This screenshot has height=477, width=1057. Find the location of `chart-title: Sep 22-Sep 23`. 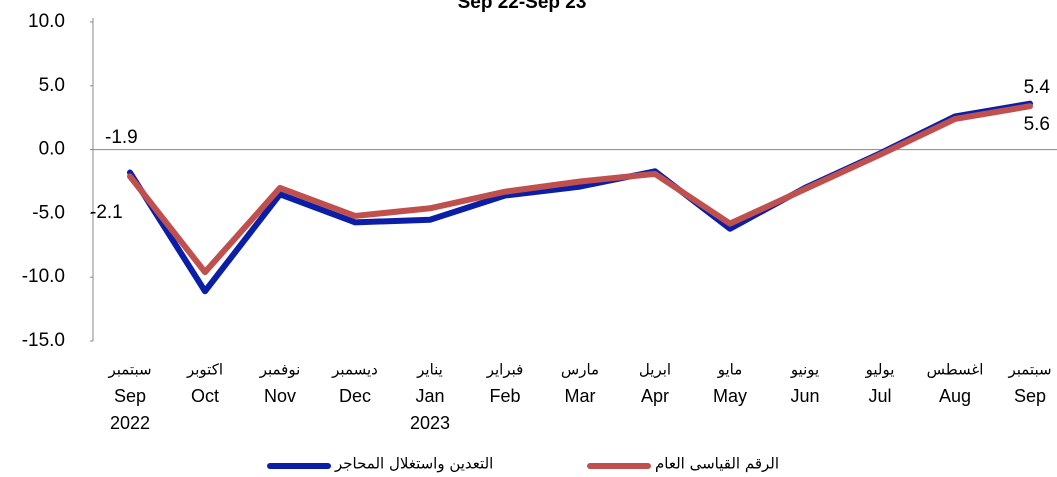

chart-title: Sep 22-Sep 23 is located at coordinates (522, 6).